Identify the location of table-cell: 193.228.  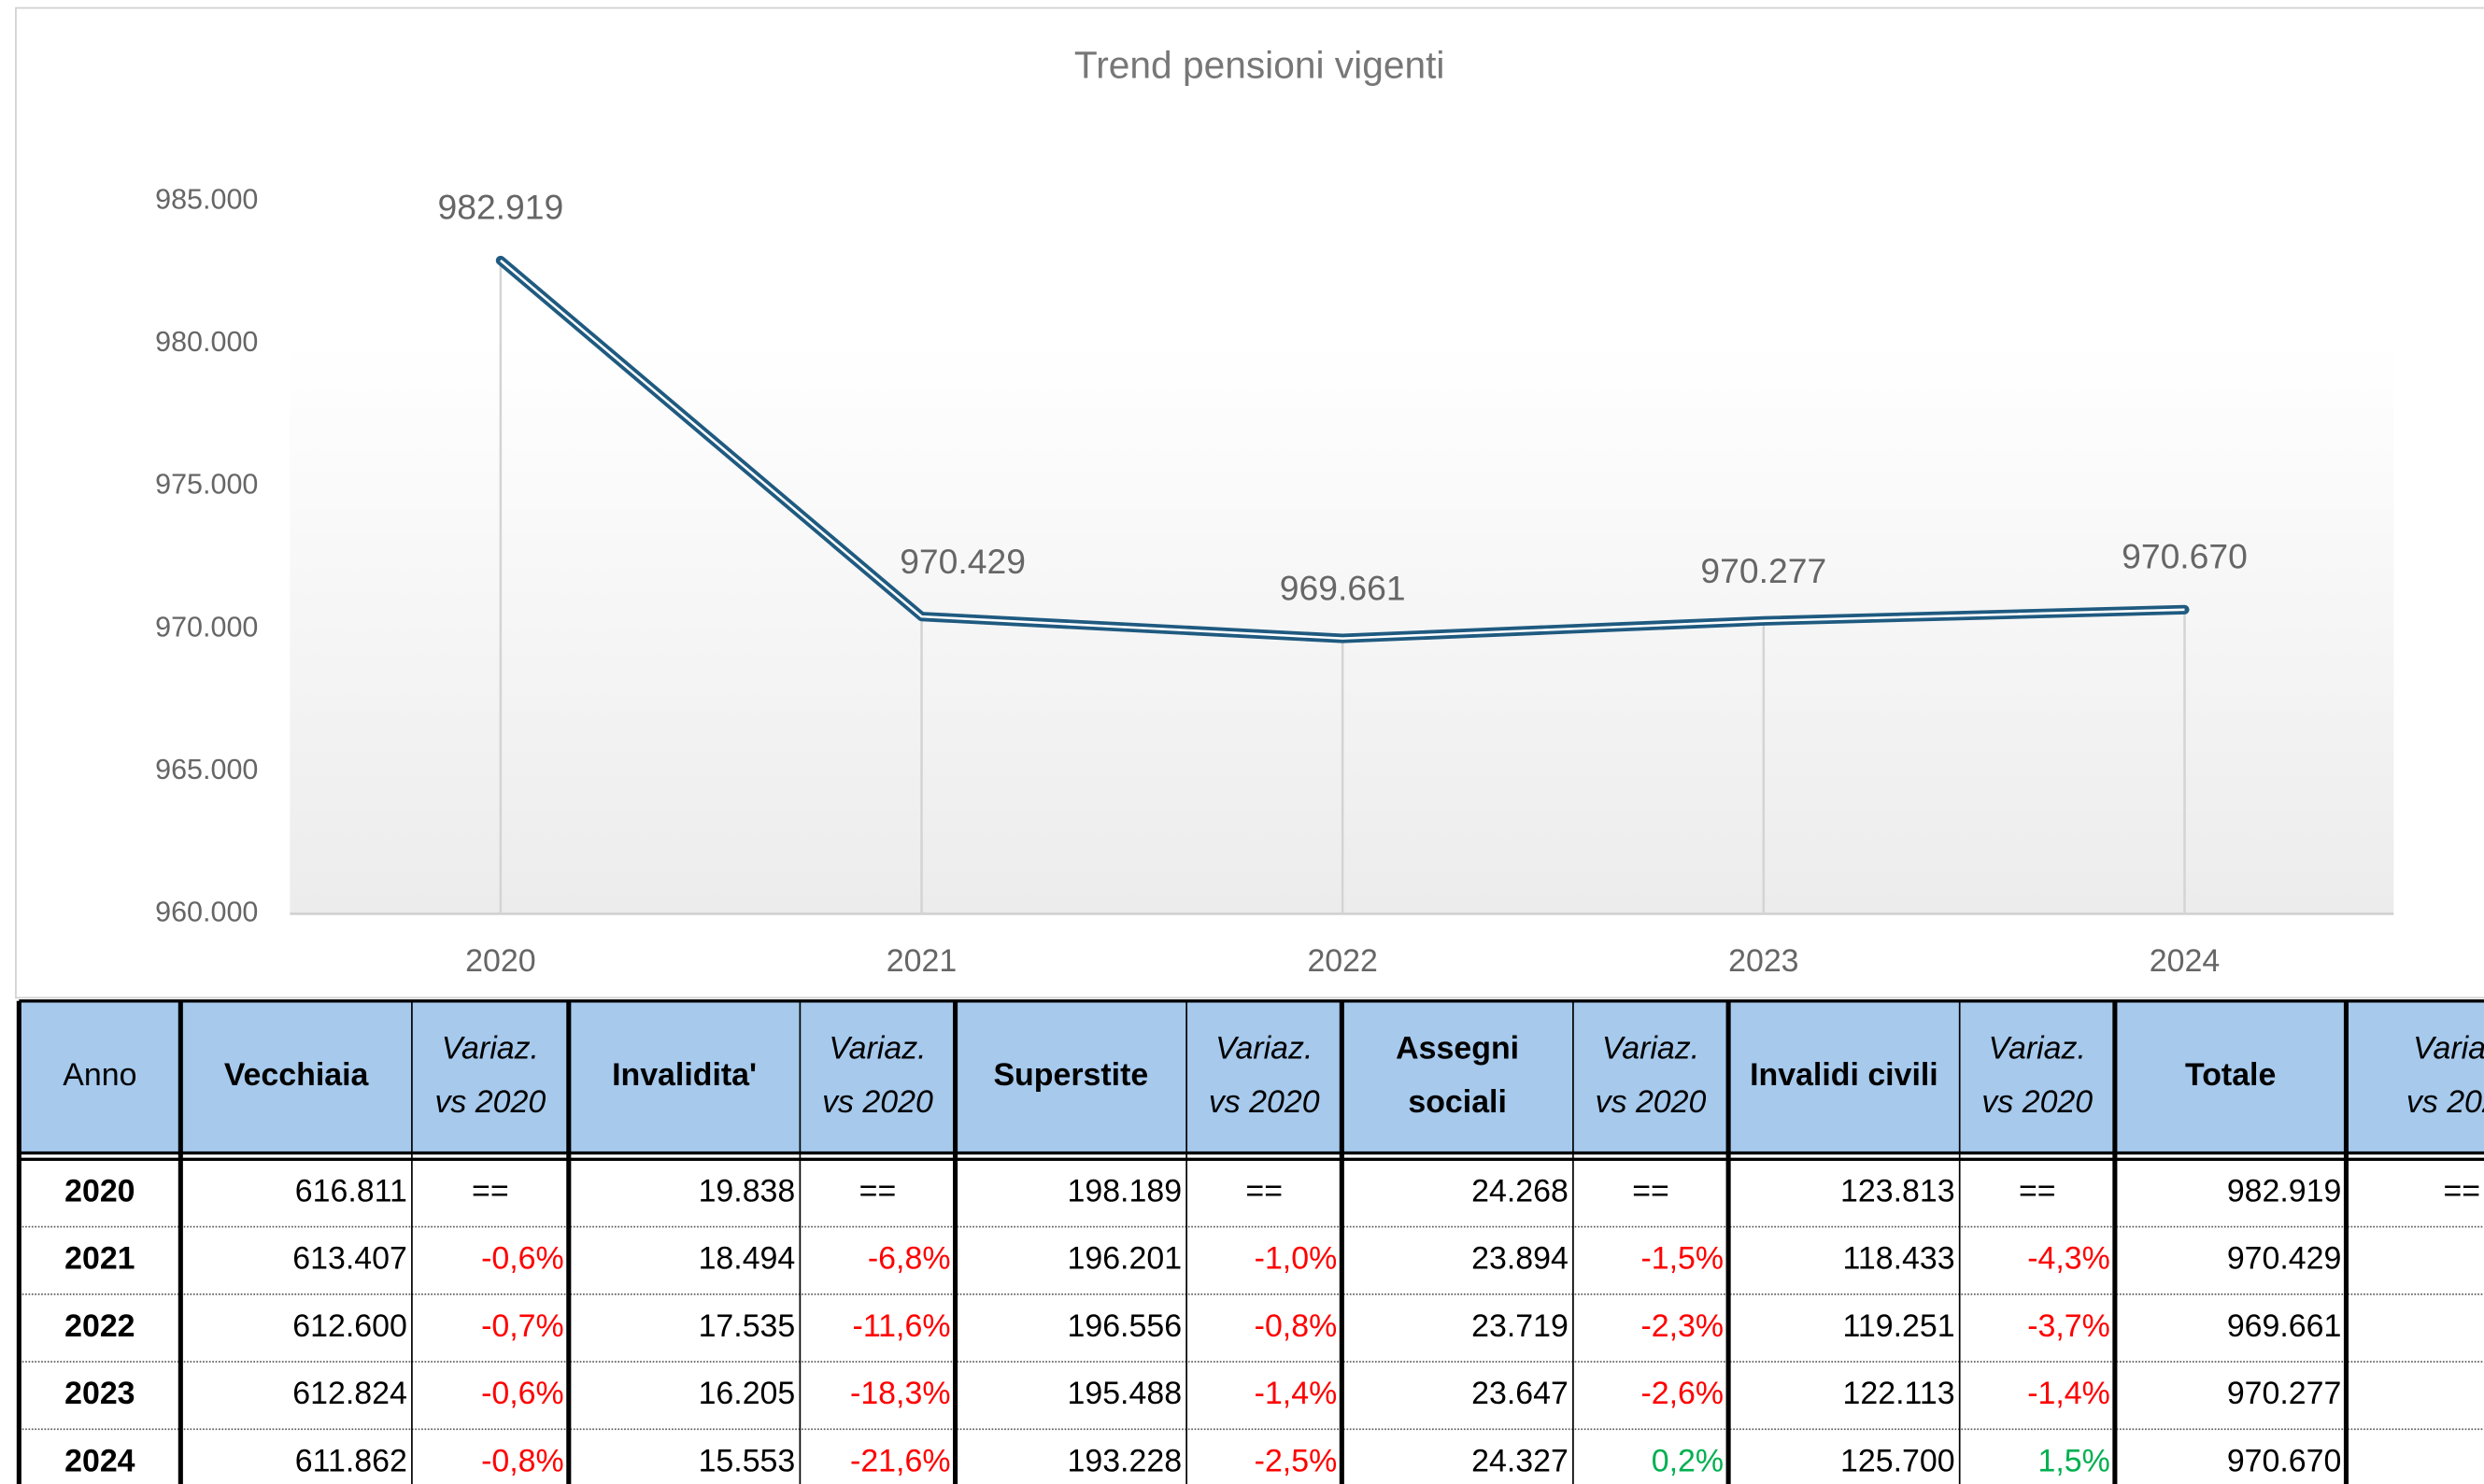
(1124, 1460).